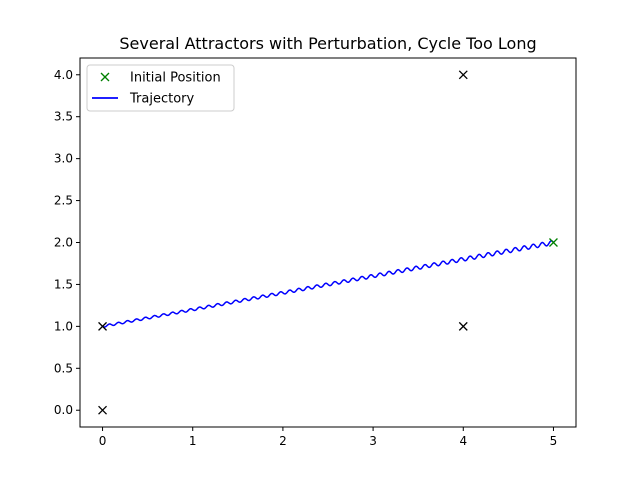 The height and width of the screenshot is (480, 640). I want to click on y-axis: 0.0 0.5 1.0 1.5 2.0 2.5 3.0 3.5 4.0, so click(67, 242).